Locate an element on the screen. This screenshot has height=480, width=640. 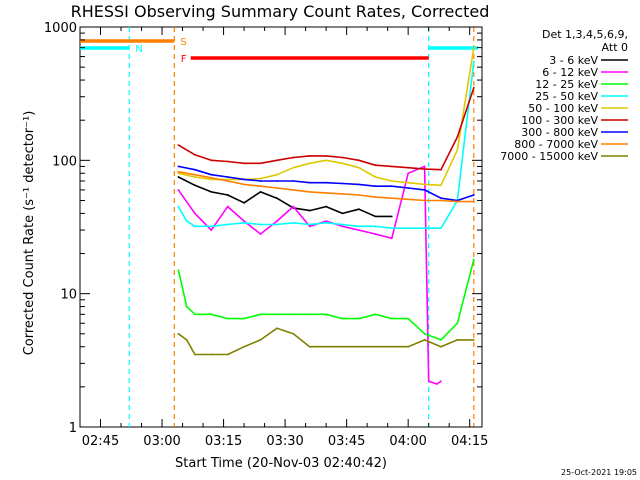
legend-entry-label: 300 - 800 keV is located at coordinates (559, 132).